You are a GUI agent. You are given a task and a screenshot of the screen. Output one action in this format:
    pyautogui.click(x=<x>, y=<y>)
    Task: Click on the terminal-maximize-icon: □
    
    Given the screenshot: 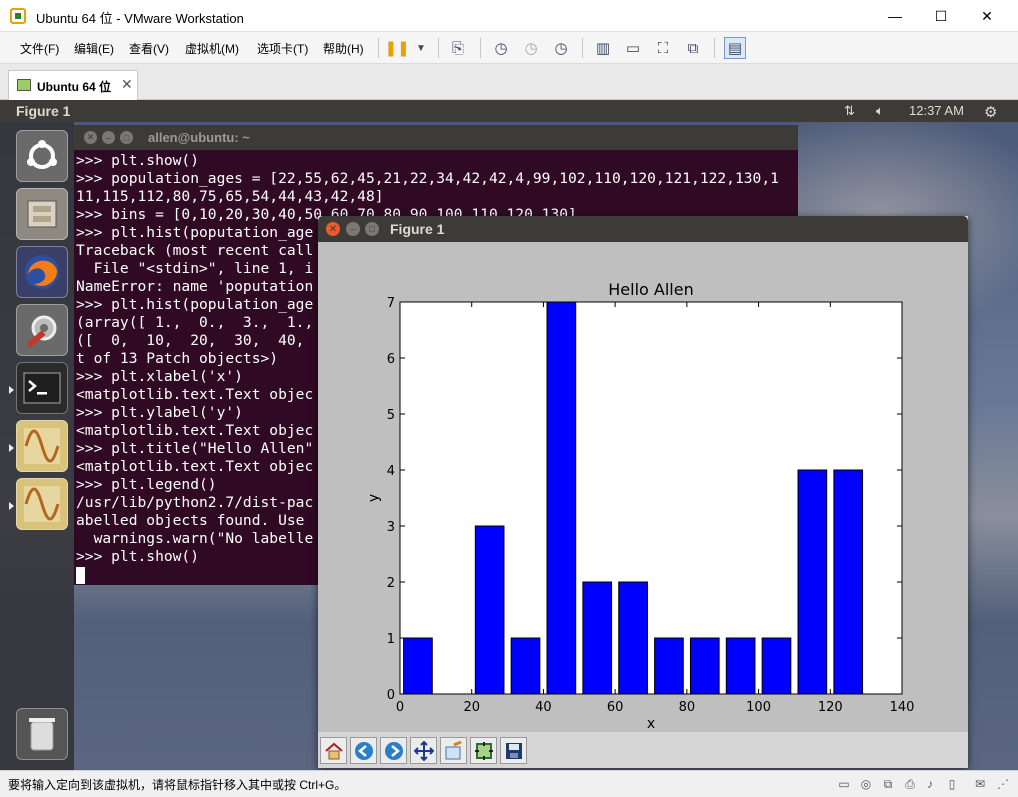 What is the action you would take?
    pyautogui.click(x=126, y=137)
    